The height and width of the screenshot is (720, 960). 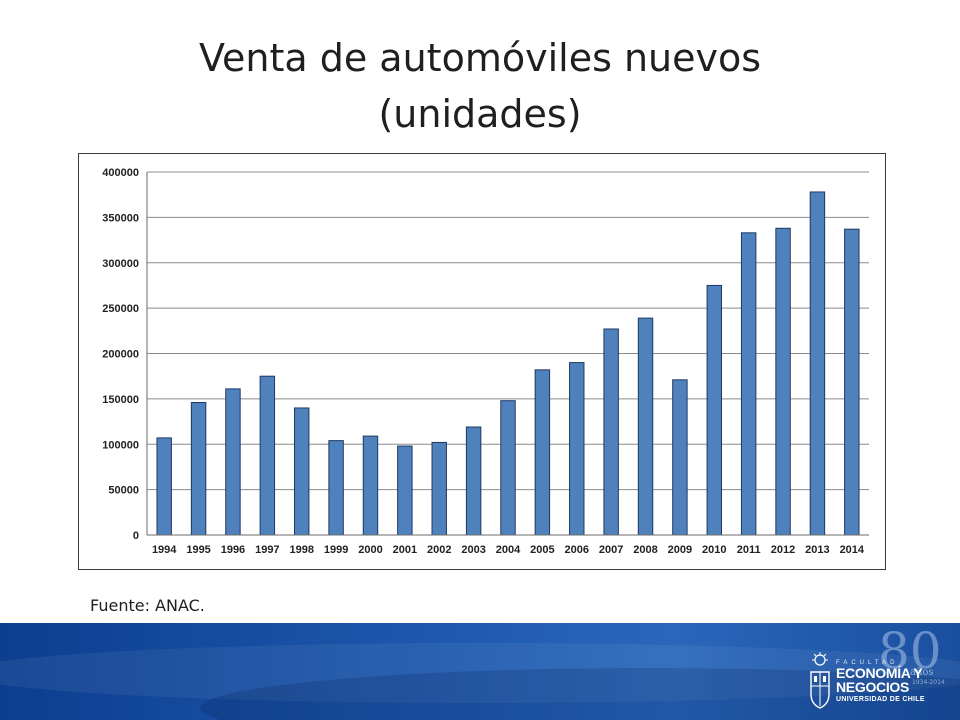 What do you see at coordinates (370, 550) in the screenshot?
I see `x-tick-label: 2000` at bounding box center [370, 550].